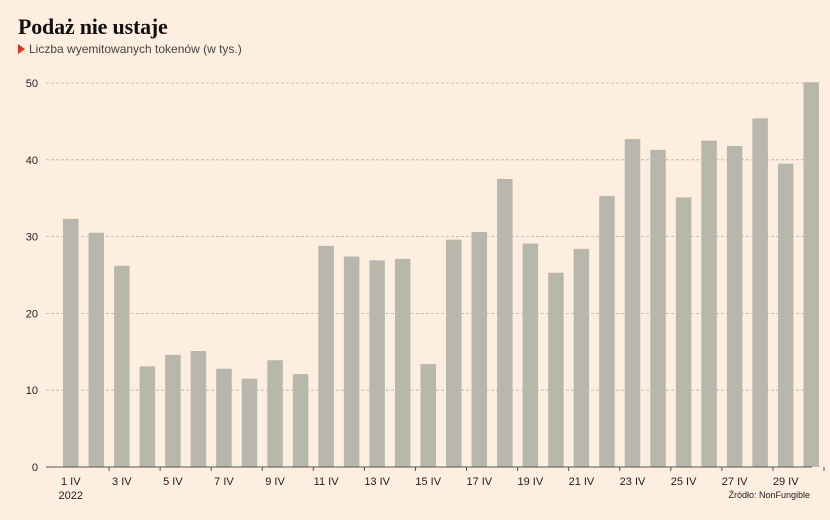 The image size is (830, 520). Describe the element at coordinates (122, 482) in the screenshot. I see `x-tick-label: 3 IV` at that location.